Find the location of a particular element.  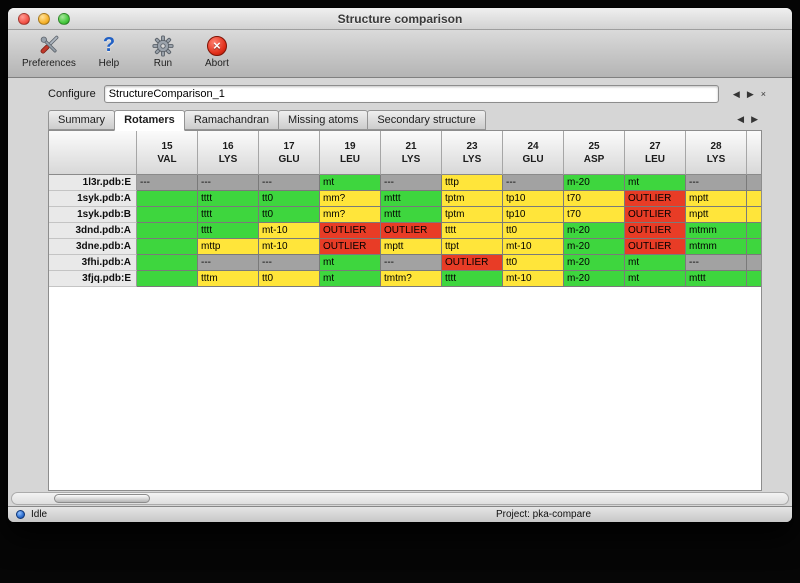

minimize-window-button is located at coordinates (44, 19).